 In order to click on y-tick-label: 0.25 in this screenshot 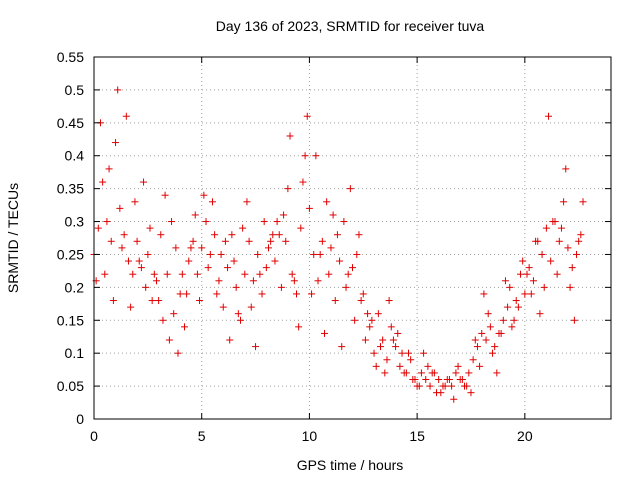, I will do `click(70, 254)`.